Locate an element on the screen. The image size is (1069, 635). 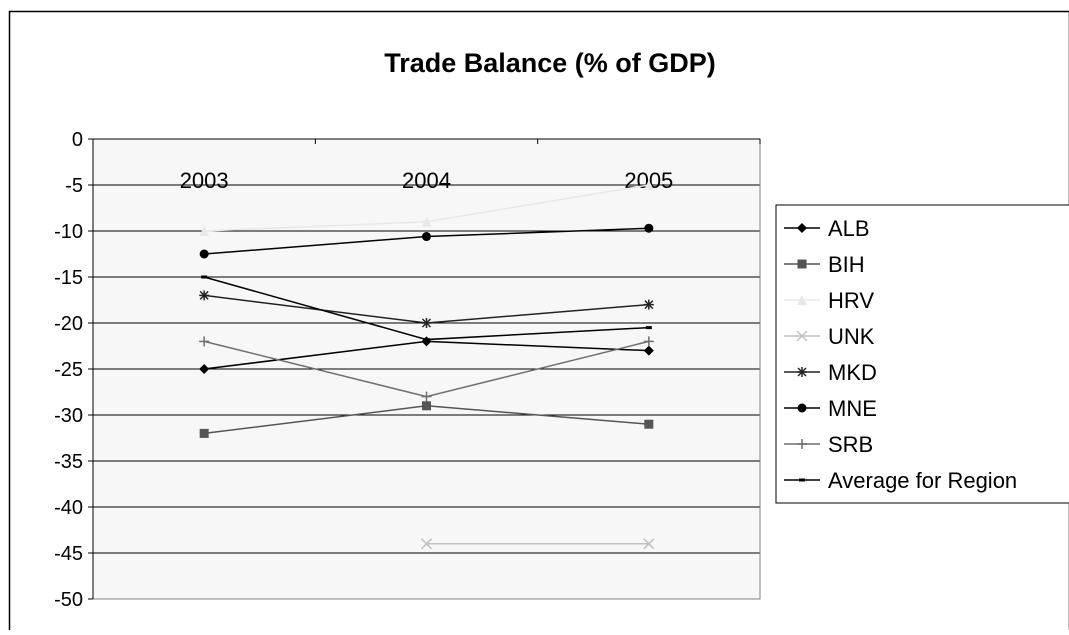
y-tick-label: -30 is located at coordinates (68, 416).